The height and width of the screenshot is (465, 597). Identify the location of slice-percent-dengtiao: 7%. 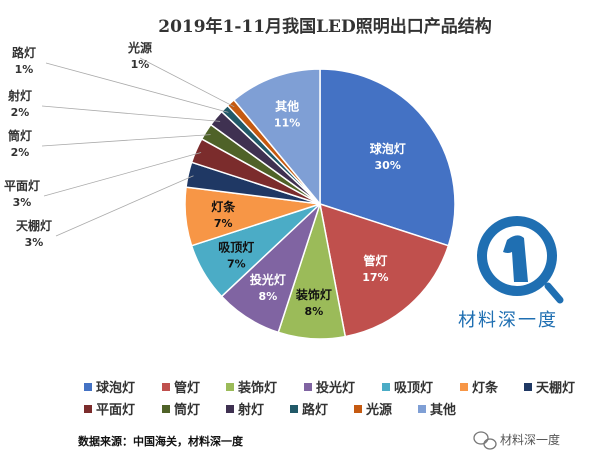
(223, 223).